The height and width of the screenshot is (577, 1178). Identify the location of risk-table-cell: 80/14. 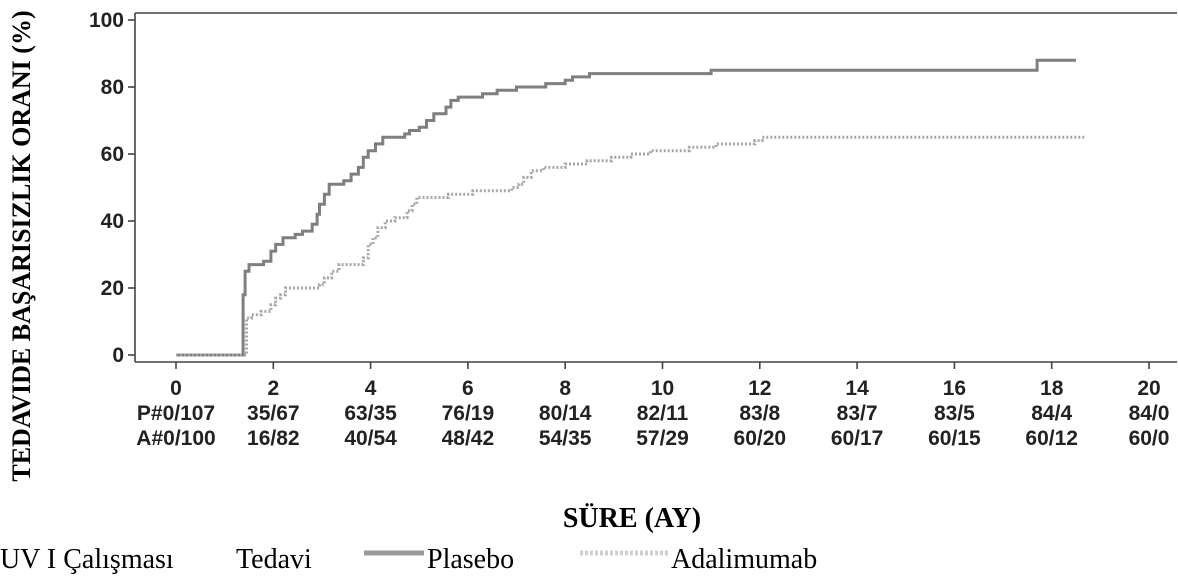
(565, 413).